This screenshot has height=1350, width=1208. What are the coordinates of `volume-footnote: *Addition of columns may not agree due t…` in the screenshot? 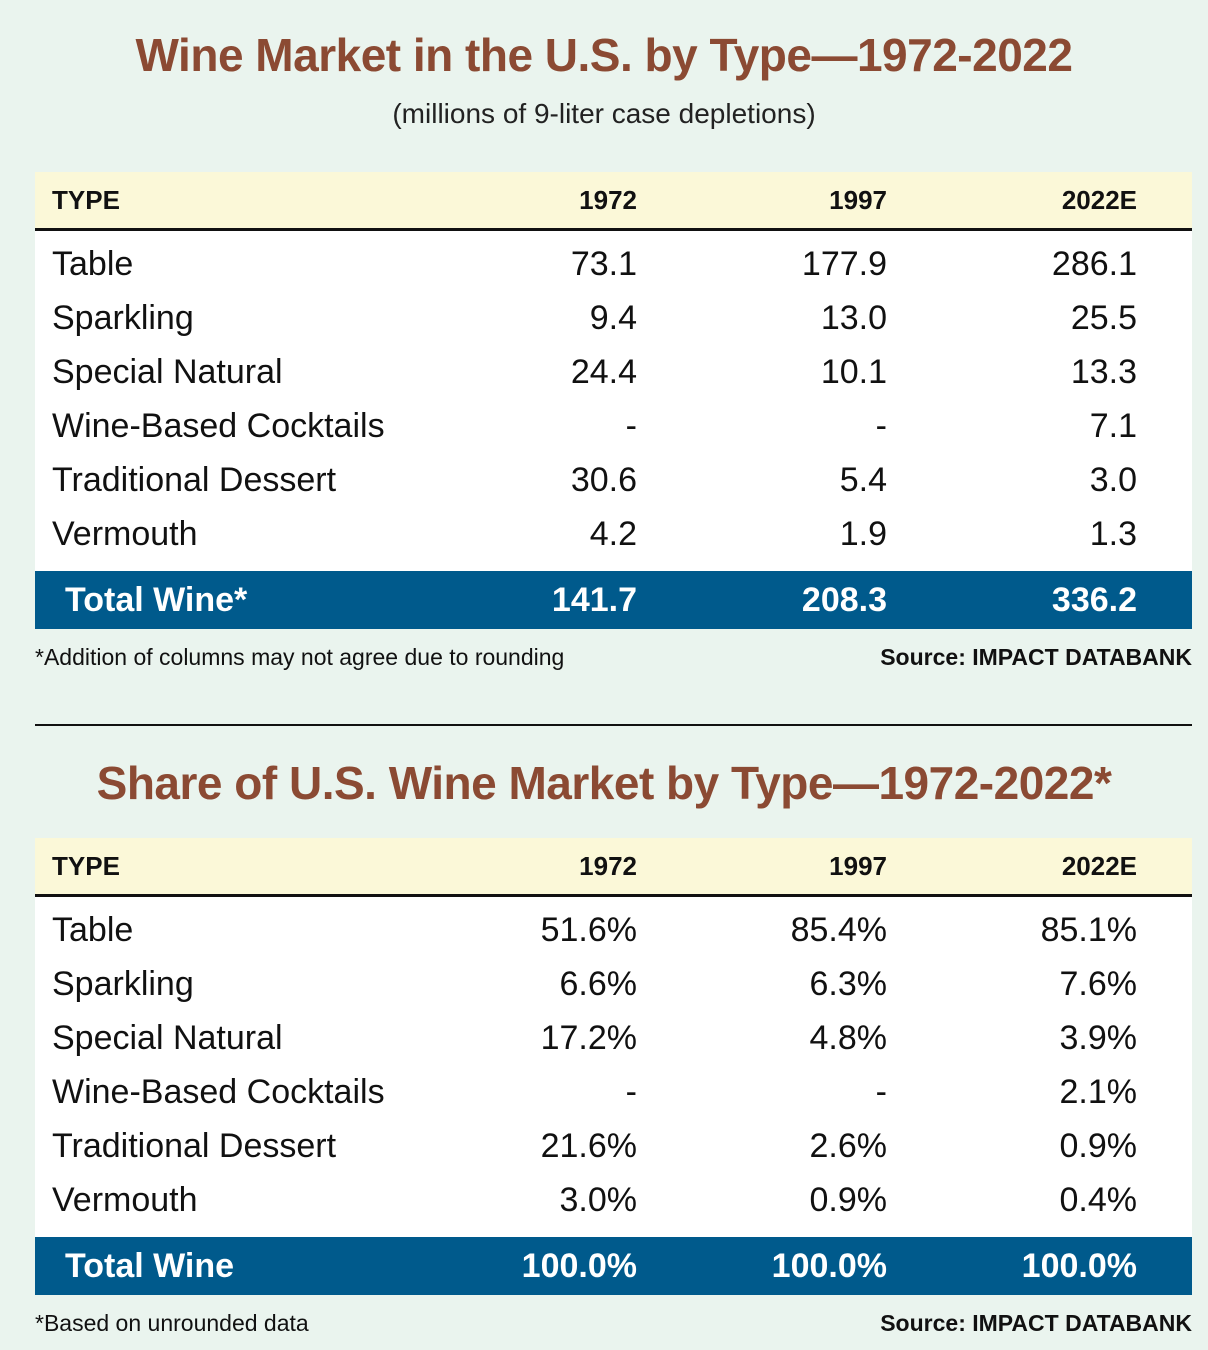 It's located at (300, 657).